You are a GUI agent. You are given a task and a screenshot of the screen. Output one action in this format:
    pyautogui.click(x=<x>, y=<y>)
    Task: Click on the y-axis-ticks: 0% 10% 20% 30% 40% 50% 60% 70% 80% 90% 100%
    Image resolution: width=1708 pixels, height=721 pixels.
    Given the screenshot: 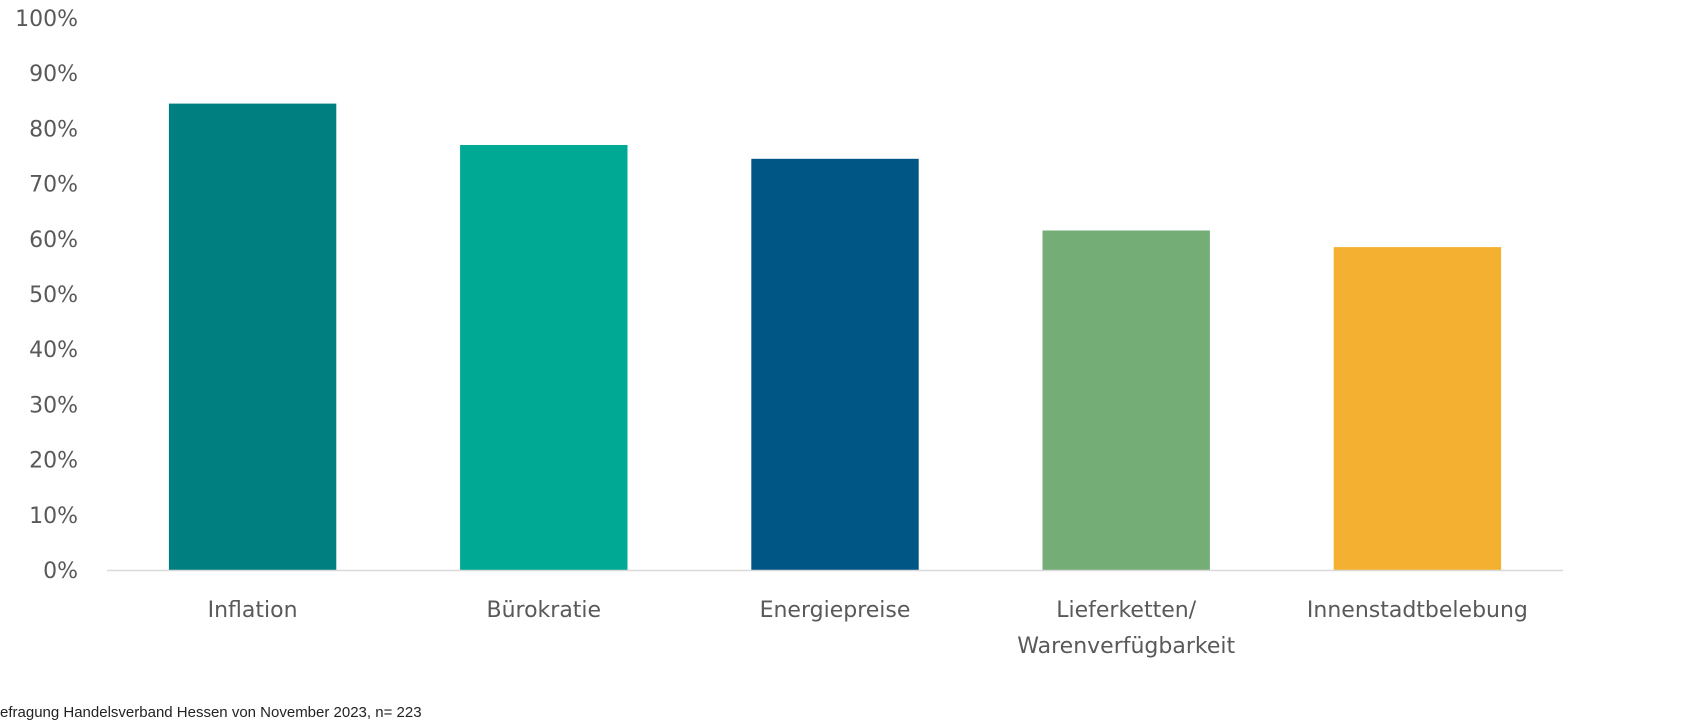 What is the action you would take?
    pyautogui.click(x=46, y=295)
    